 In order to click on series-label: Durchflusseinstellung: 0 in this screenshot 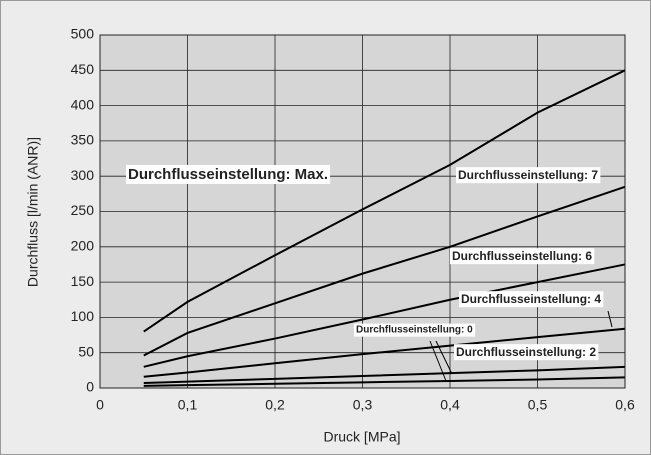, I will do `click(414, 330)`.